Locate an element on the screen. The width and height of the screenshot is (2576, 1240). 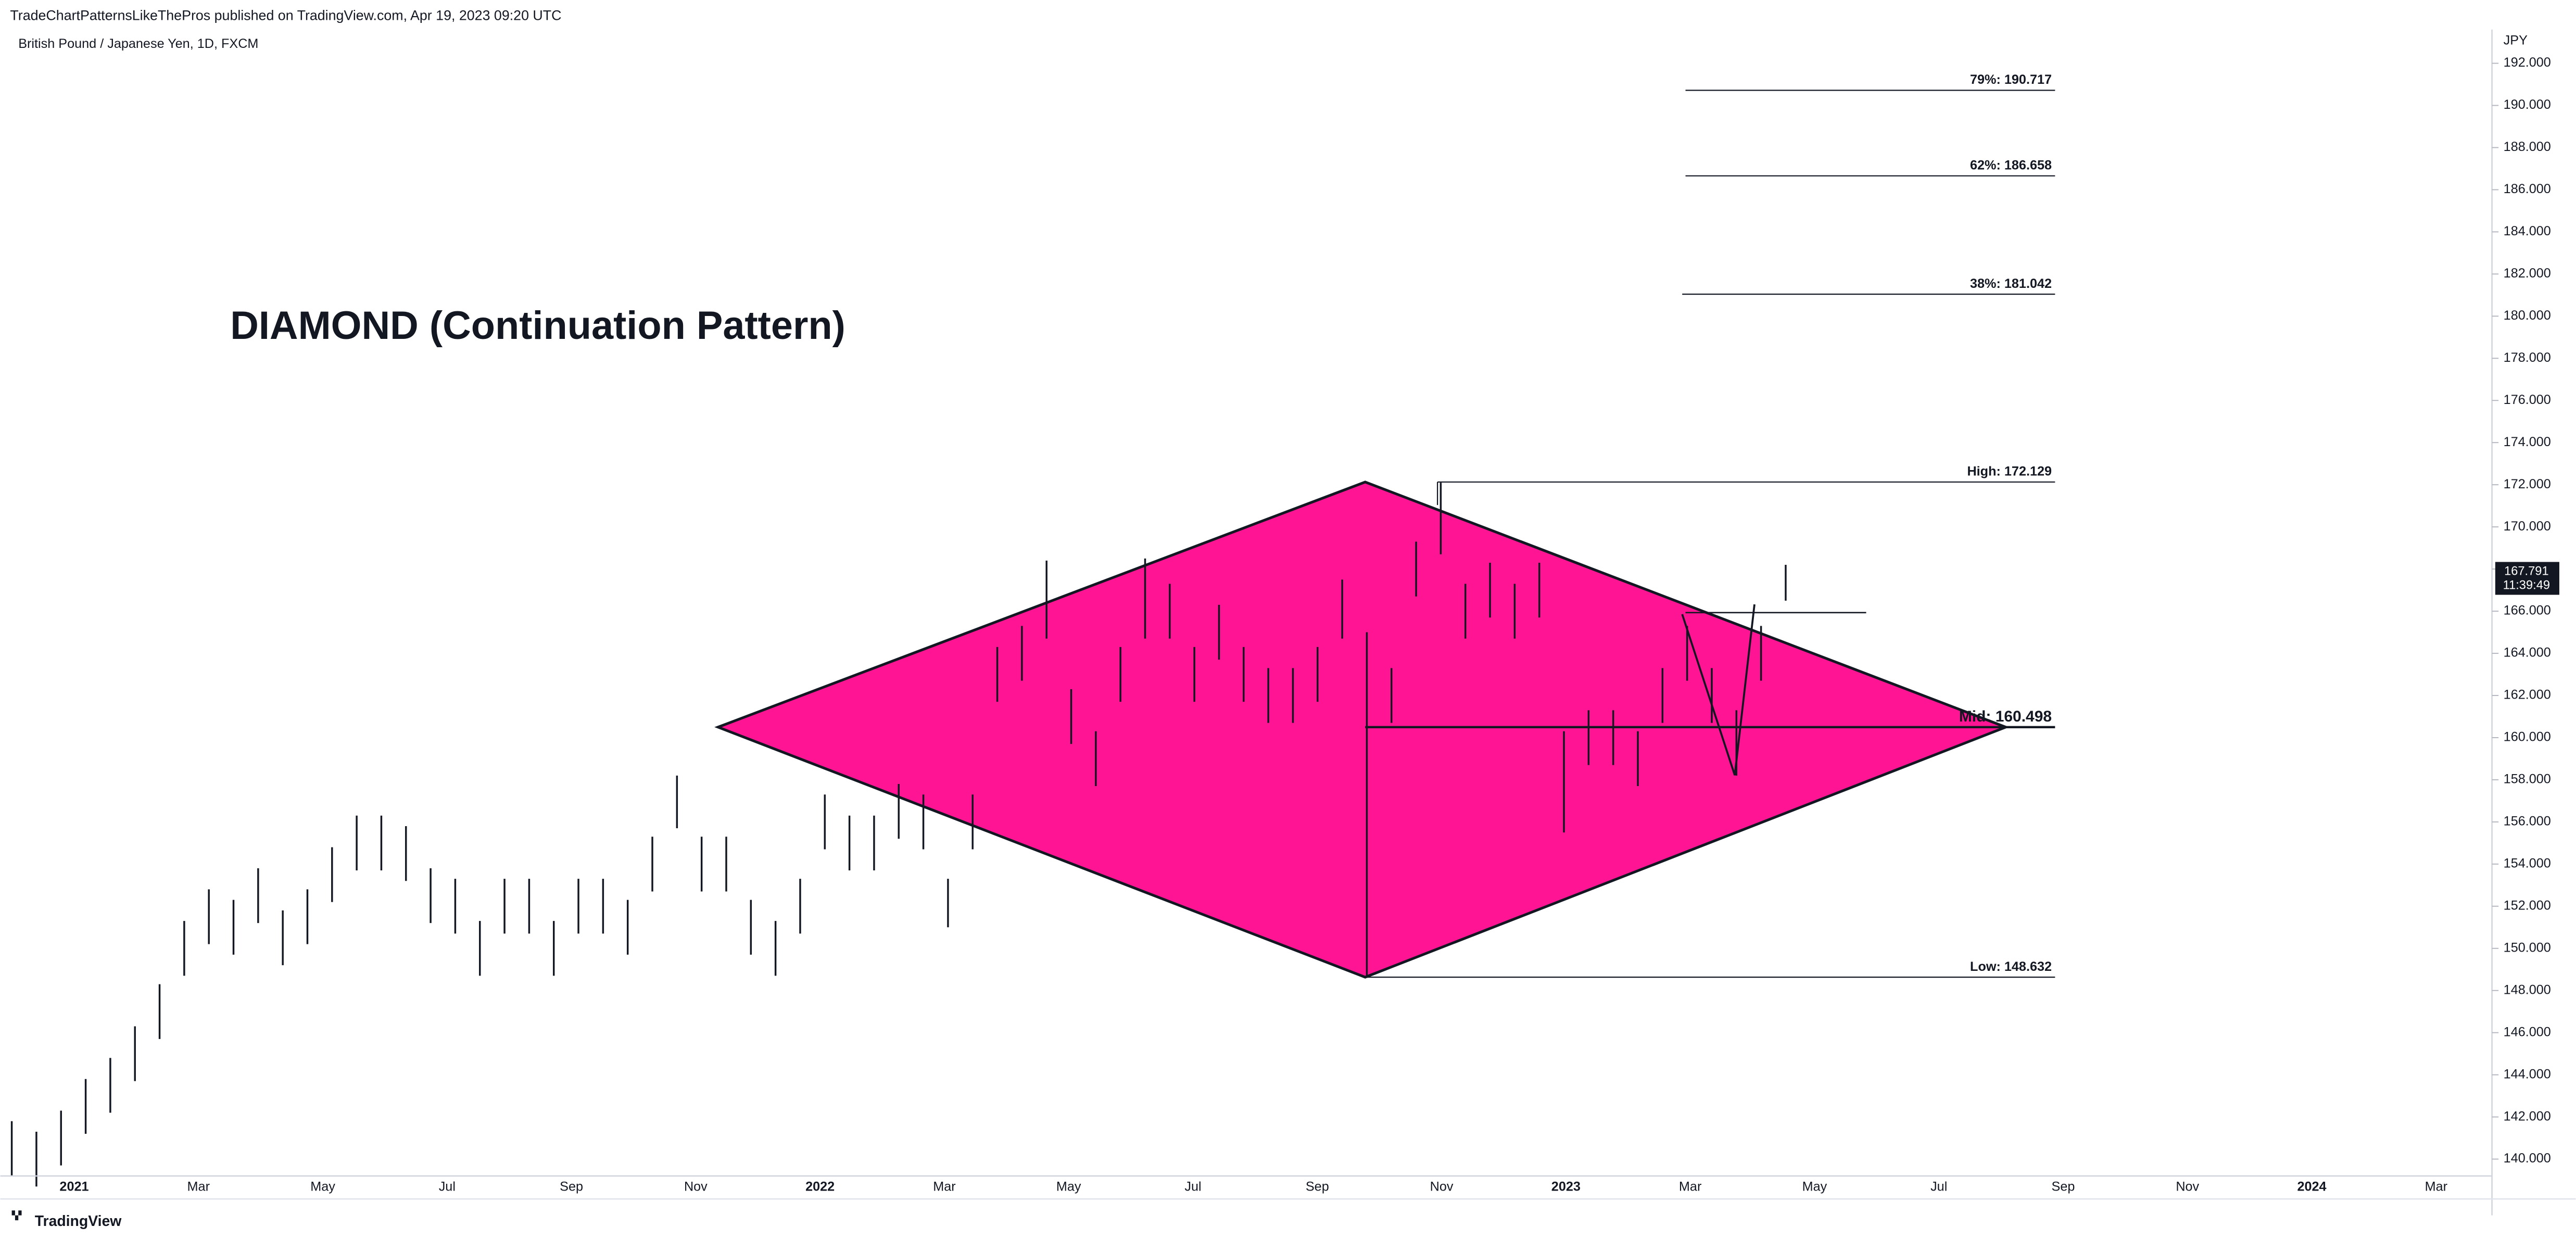
y-tick-label: 162.000 is located at coordinates (2527, 695).